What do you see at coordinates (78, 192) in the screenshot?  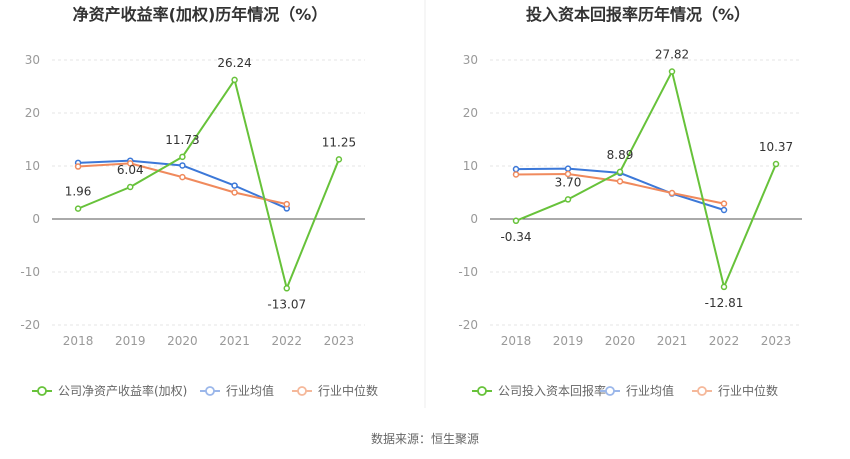 I see `data-label: 1.96` at bounding box center [78, 192].